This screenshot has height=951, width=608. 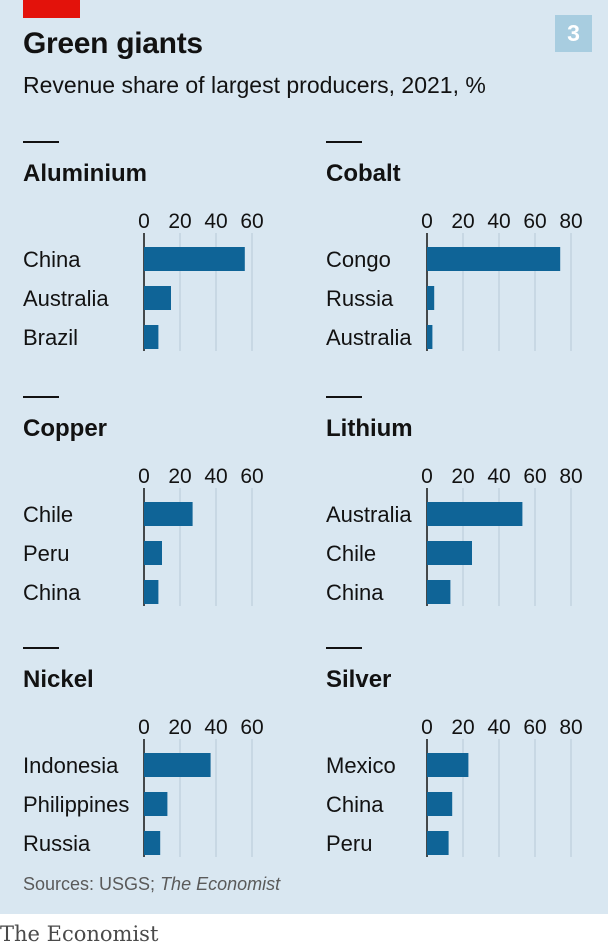 What do you see at coordinates (570, 727) in the screenshot?
I see `silver-tick-label: 80` at bounding box center [570, 727].